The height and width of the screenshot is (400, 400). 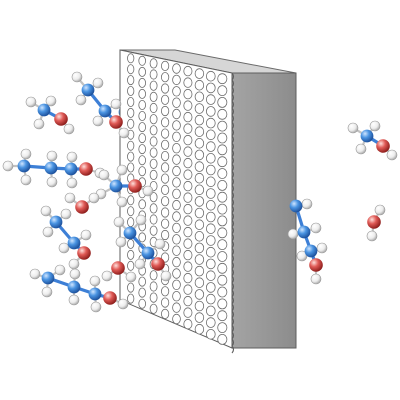 I want to click on propanol-molecule, so click(x=54, y=168).